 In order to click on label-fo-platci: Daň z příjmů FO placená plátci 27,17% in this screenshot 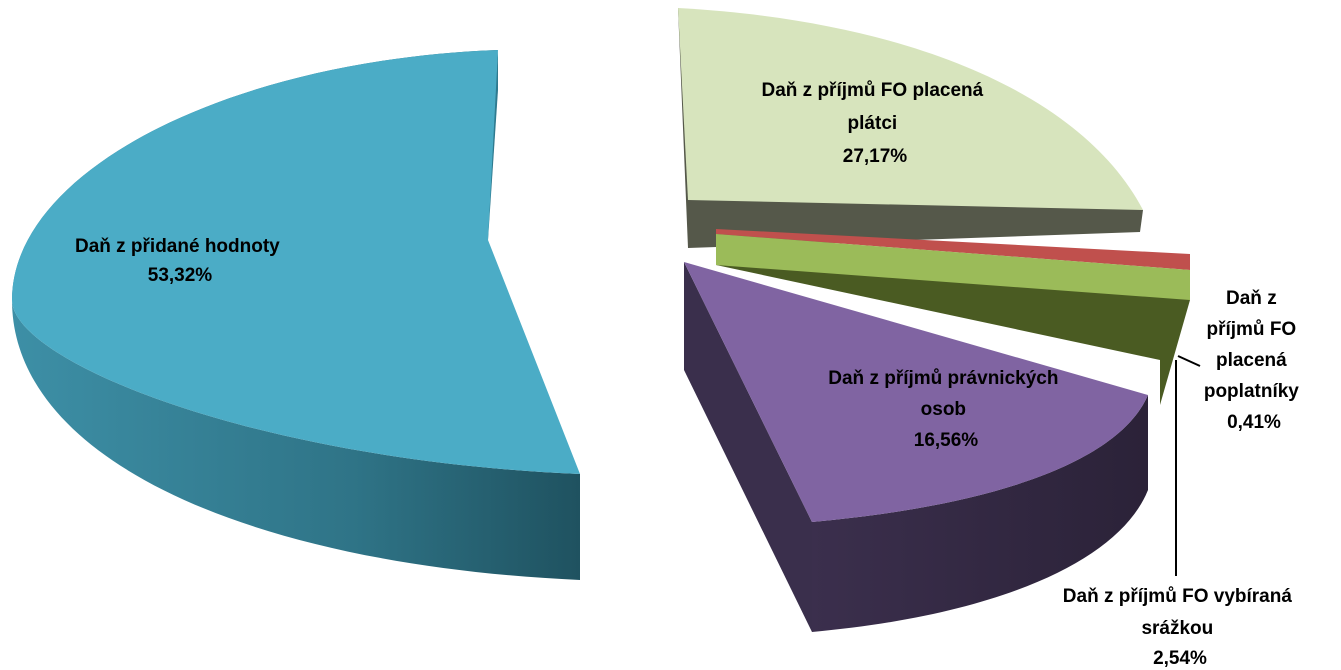, I will do `click(875, 123)`.